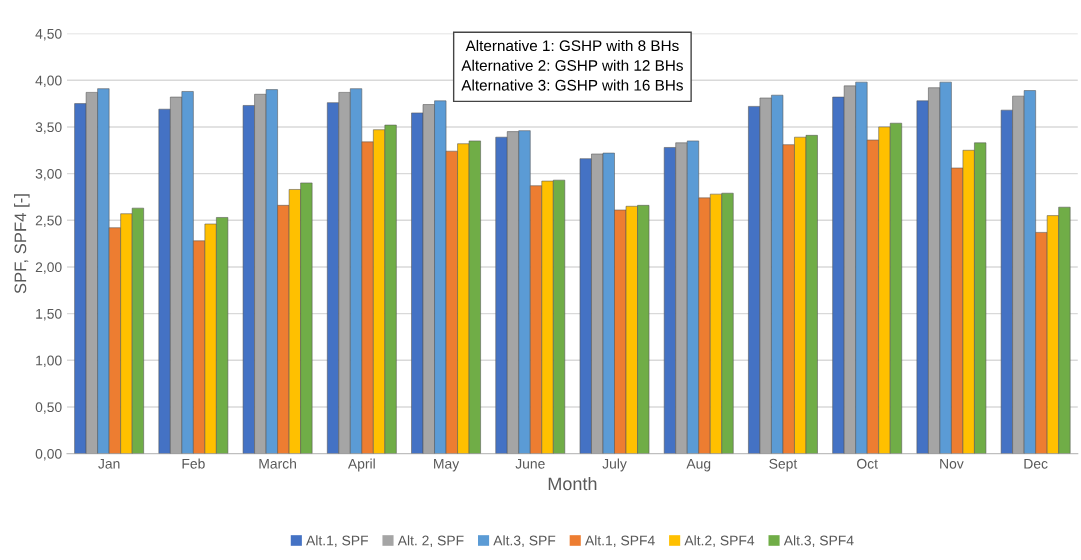 This screenshot has width=1081, height=560. What do you see at coordinates (867, 463) in the screenshot?
I see `x-tick-label: Oct` at bounding box center [867, 463].